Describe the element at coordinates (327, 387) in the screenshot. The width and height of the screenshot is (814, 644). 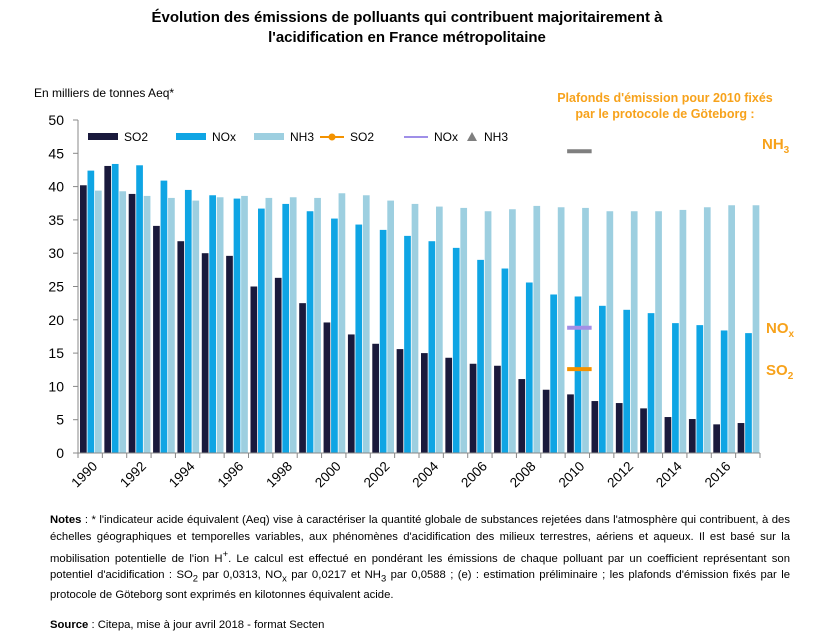
I see `bar-so2-2000` at that location.